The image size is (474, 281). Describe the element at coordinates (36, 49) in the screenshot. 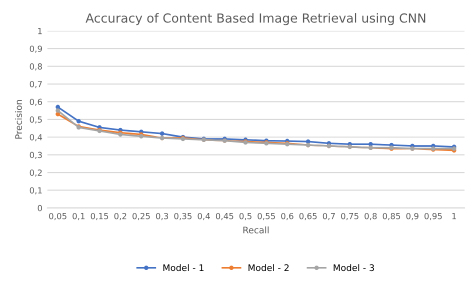

I see `y-tick-label: 0,9` at that location.